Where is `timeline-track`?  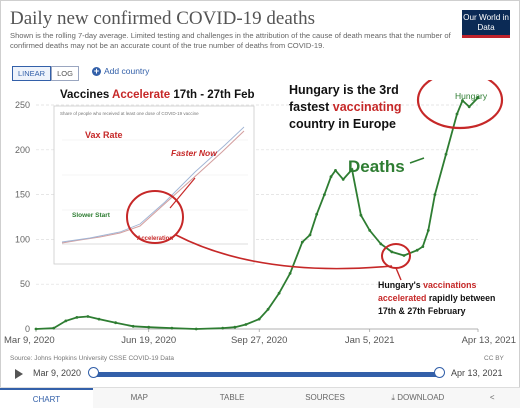
timeline-track is located at coordinates (267, 374).